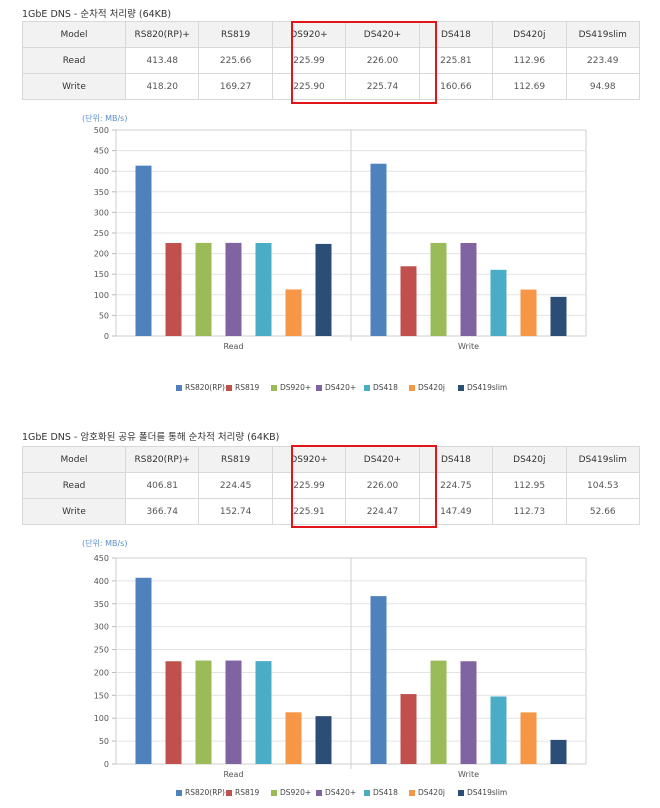  What do you see at coordinates (162, 459) in the screenshot?
I see `column-header: RS820(RP)+` at bounding box center [162, 459].